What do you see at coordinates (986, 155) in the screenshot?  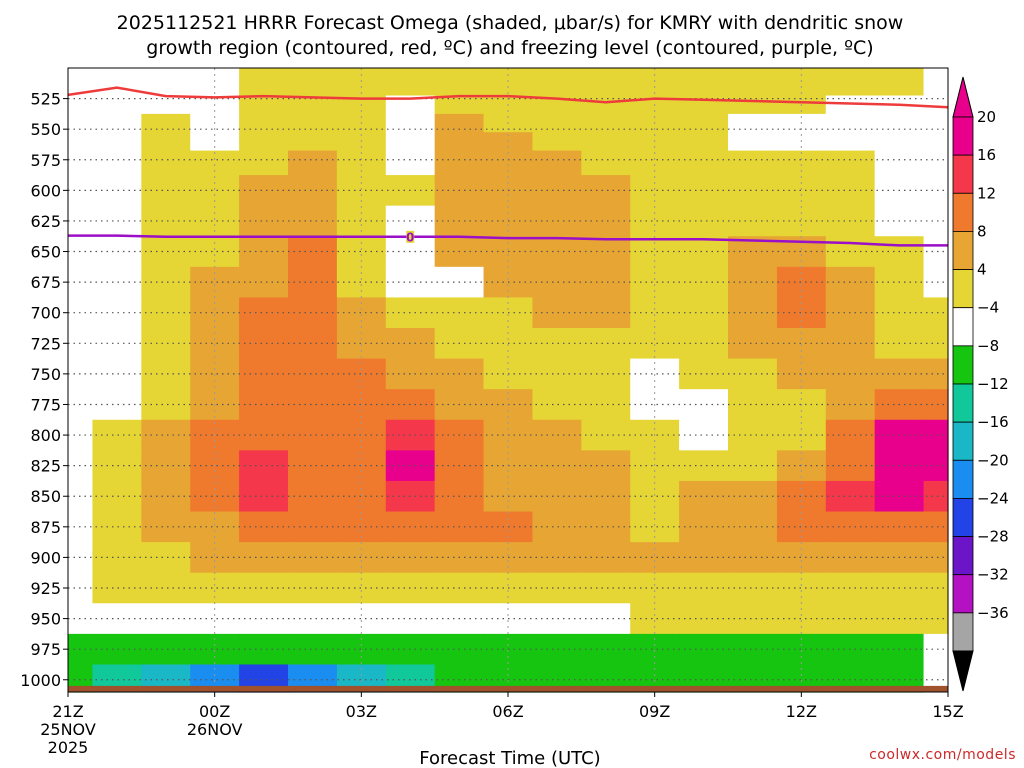 I see `colorbar-label: 16` at bounding box center [986, 155].